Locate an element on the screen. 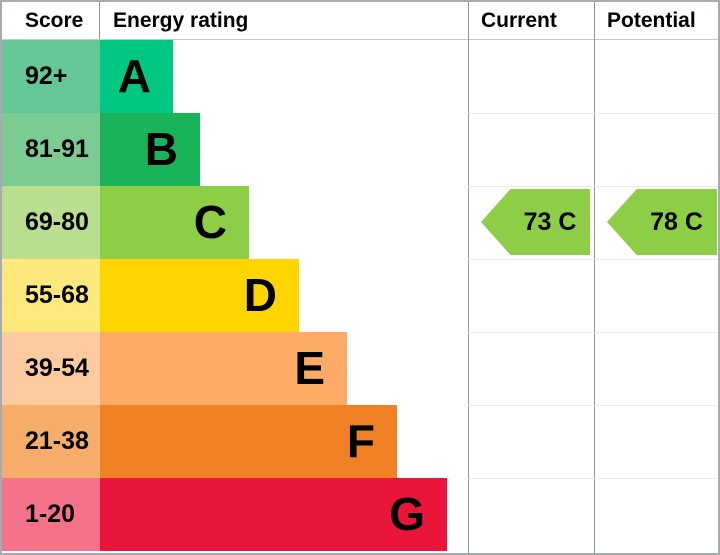 This screenshot has width=720, height=555. potential-column-header: Potential is located at coordinates (651, 20).